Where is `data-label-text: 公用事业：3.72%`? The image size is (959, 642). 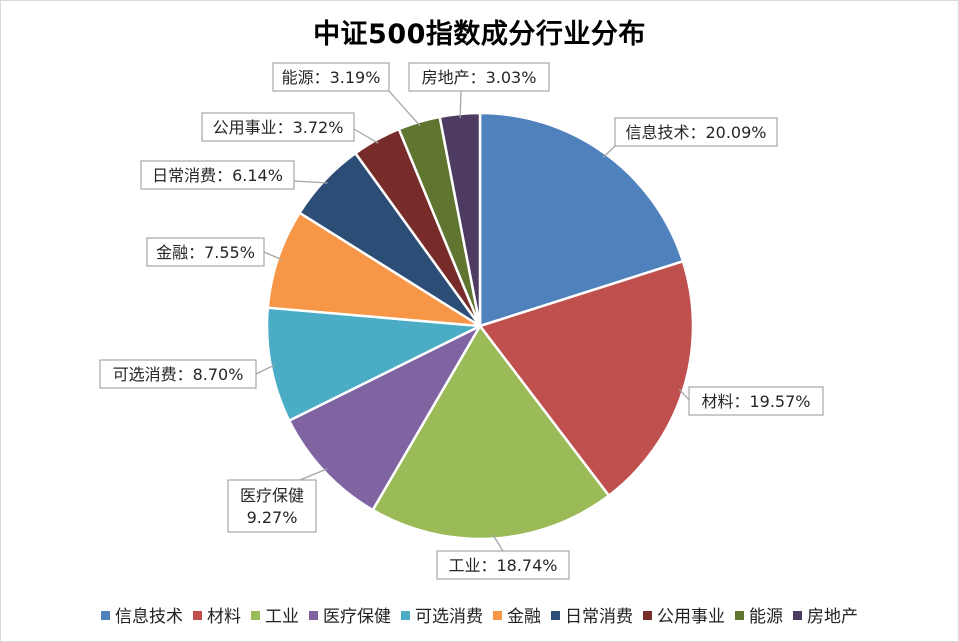
data-label-text: 公用事业：3.72% is located at coordinates (278, 127).